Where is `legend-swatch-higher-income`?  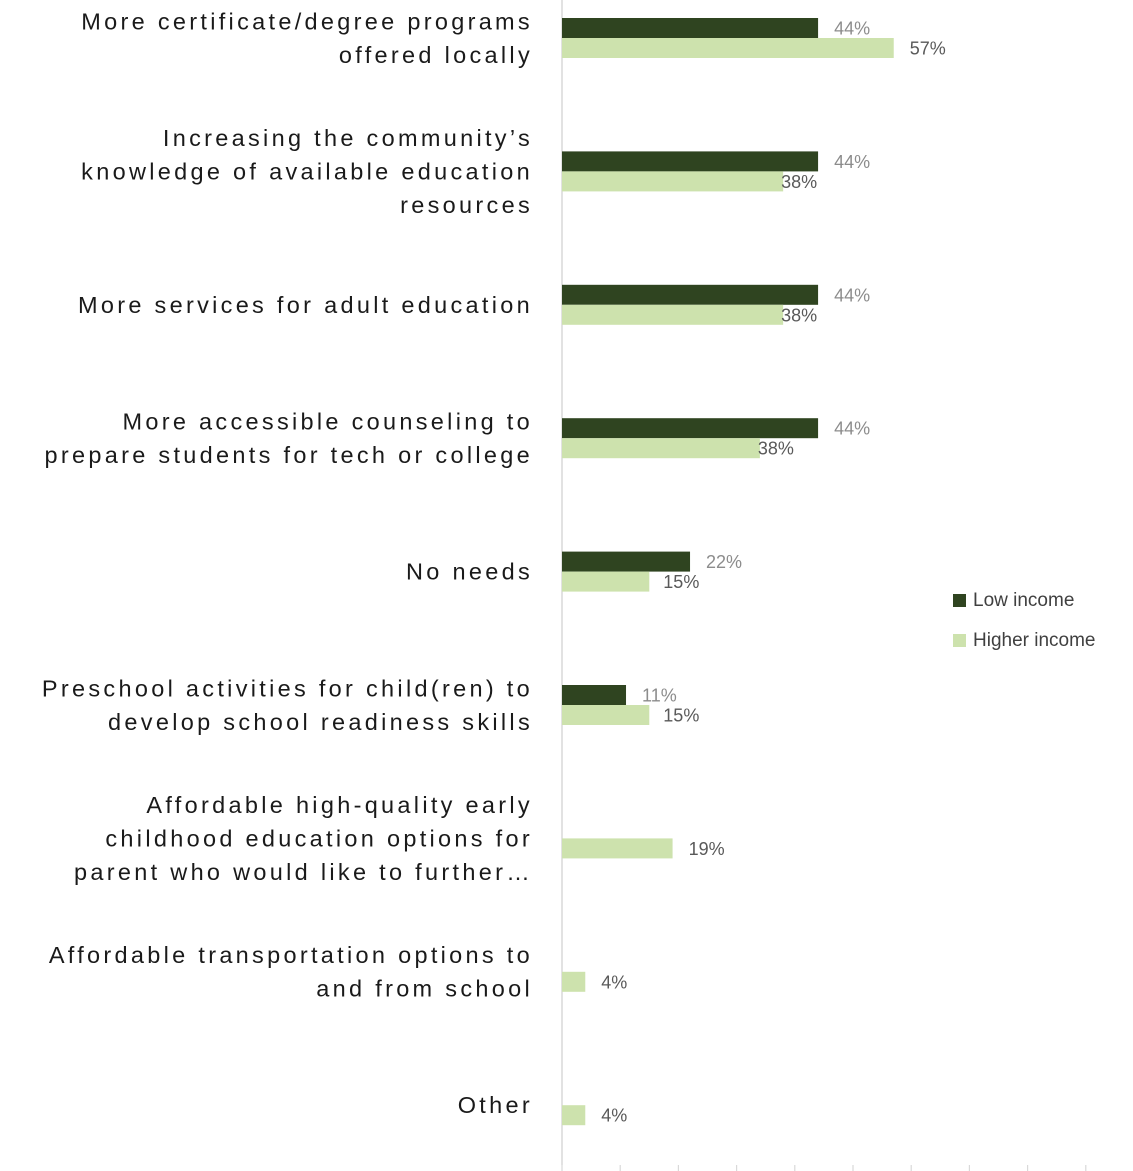
legend-swatch-higher-income is located at coordinates (959, 640).